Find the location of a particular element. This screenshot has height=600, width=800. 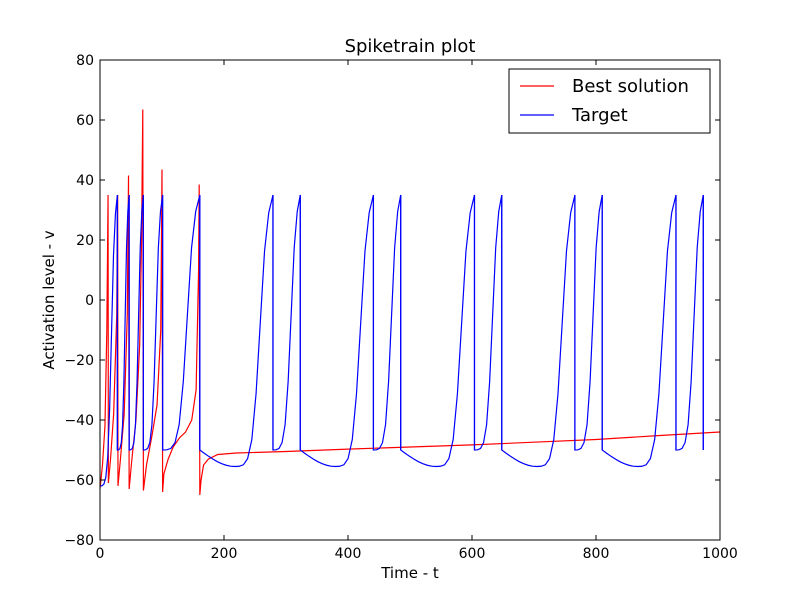

legend-box is located at coordinates (609, 101).